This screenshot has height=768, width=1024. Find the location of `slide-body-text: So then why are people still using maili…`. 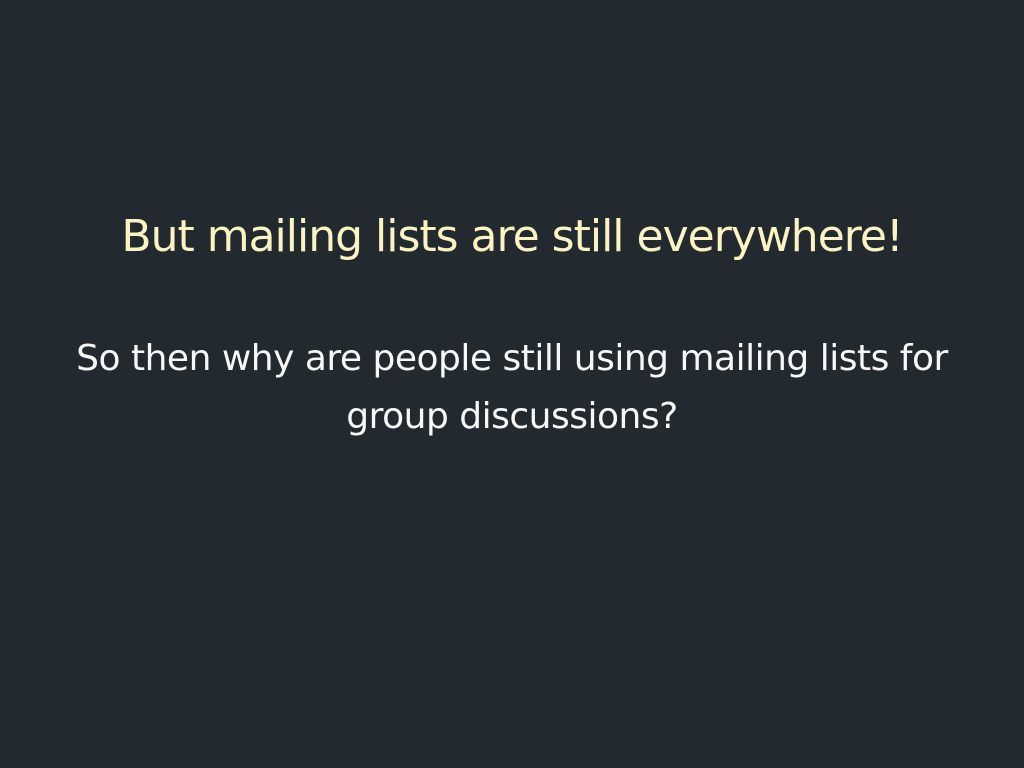

slide-body-text: So then why are people still using maili… is located at coordinates (512, 387).